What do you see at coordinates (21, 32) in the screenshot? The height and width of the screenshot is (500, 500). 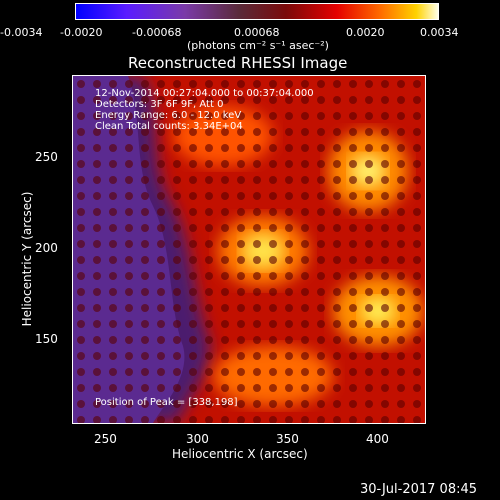 I see `colorbar-tick: -0.0034` at bounding box center [21, 32].